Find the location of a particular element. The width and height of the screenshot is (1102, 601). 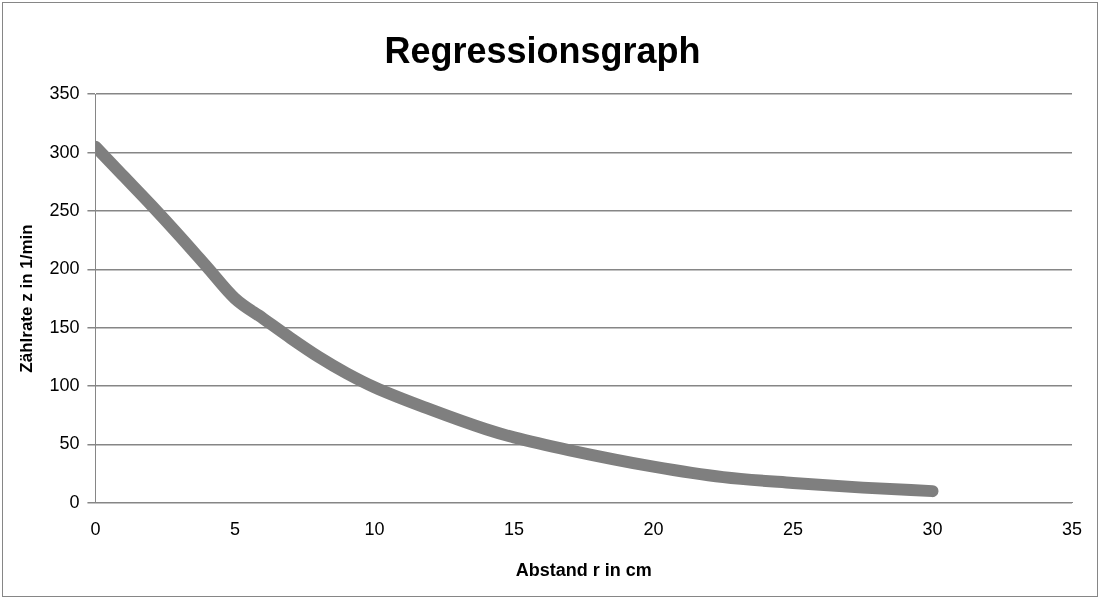

y-tick-label: 50 is located at coordinates (69, 443).